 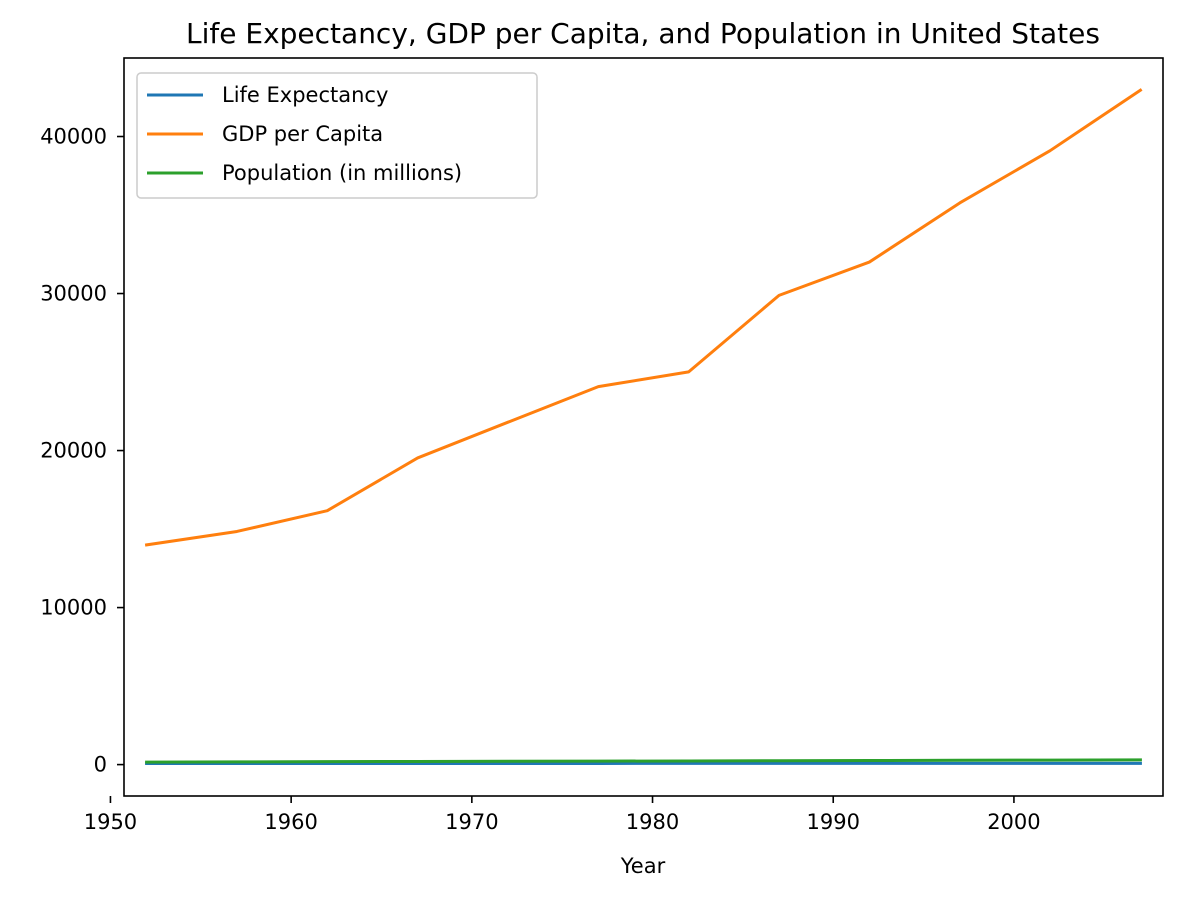 What do you see at coordinates (73, 137) in the screenshot?
I see `y-tick-label: 40000` at bounding box center [73, 137].